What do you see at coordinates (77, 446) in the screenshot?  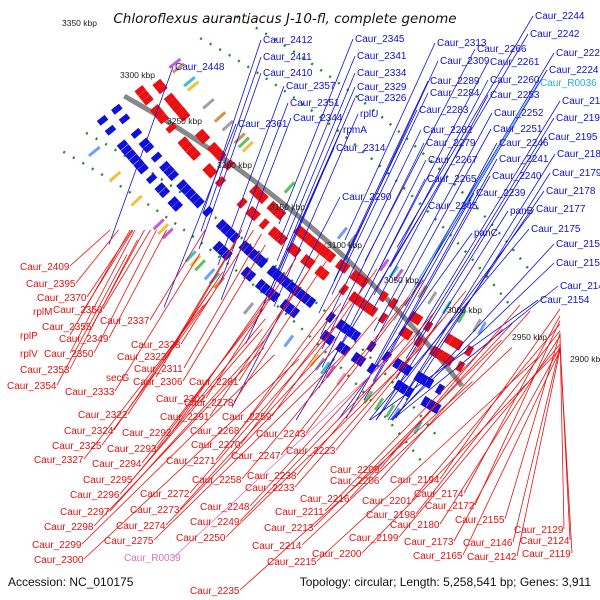 I see `minus-gene-label: Caur_2325` at bounding box center [77, 446].